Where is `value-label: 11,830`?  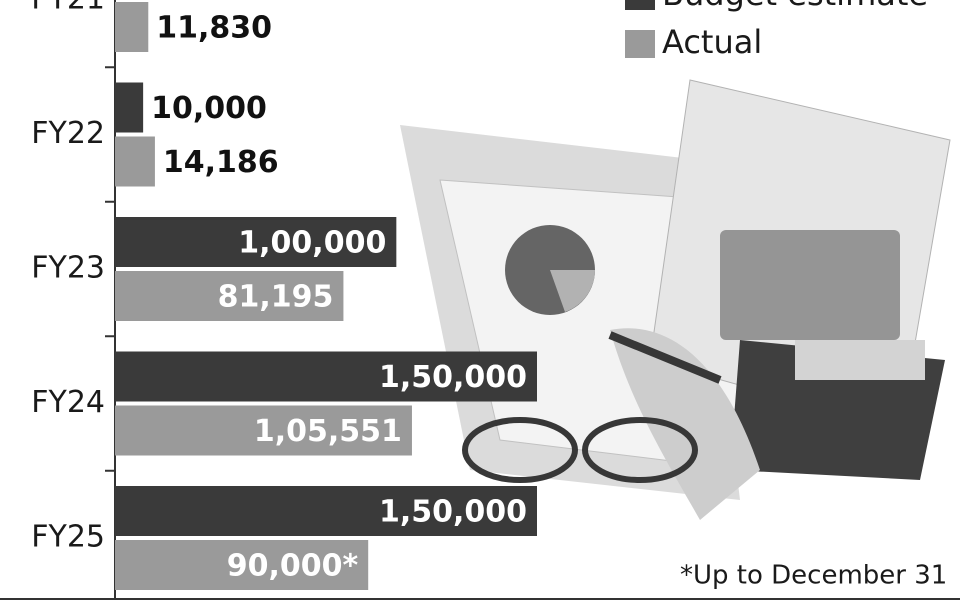
value-label: 11,830 is located at coordinates (214, 28).